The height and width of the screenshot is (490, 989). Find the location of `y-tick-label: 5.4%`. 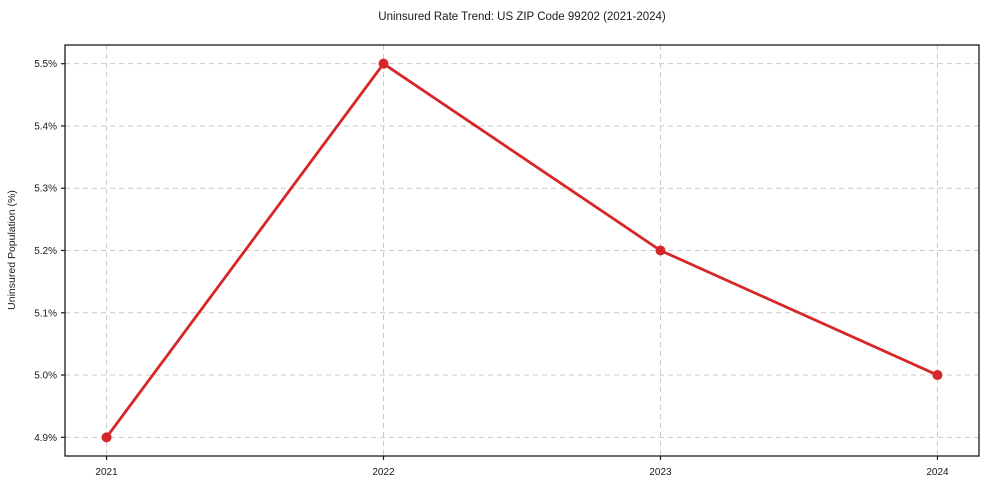

y-tick-label: 5.4% is located at coordinates (45, 126).